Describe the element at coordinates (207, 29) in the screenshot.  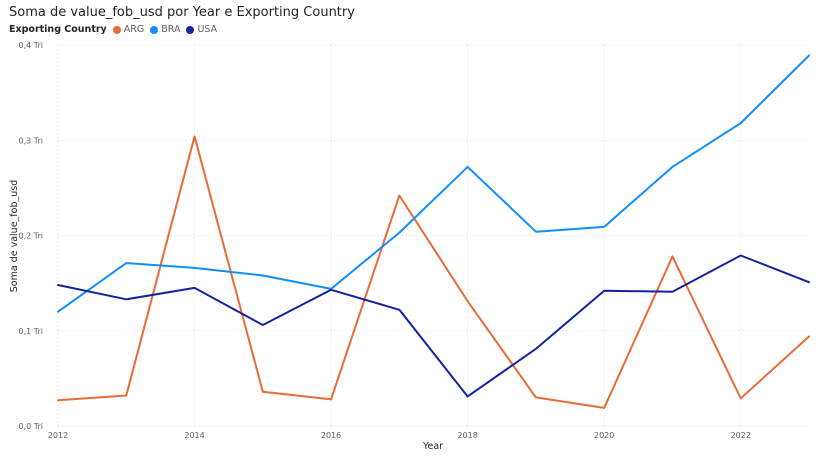
I see `legend-label-usa: USA` at that location.